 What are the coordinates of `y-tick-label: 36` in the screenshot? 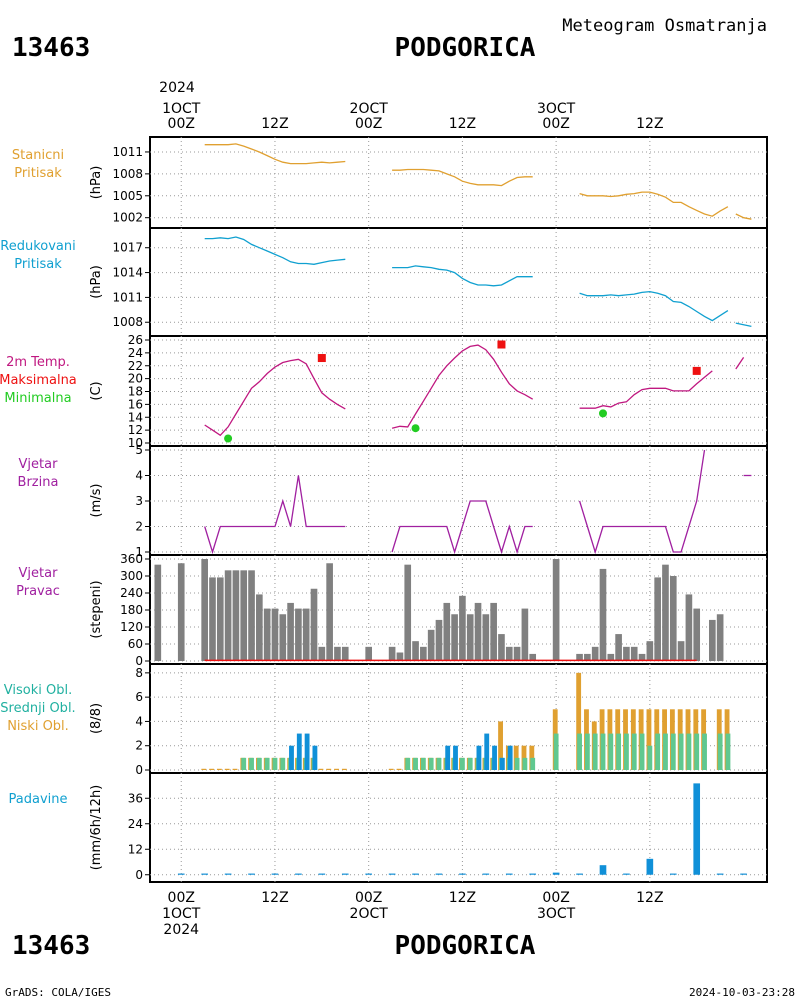 It's located at (135, 798).